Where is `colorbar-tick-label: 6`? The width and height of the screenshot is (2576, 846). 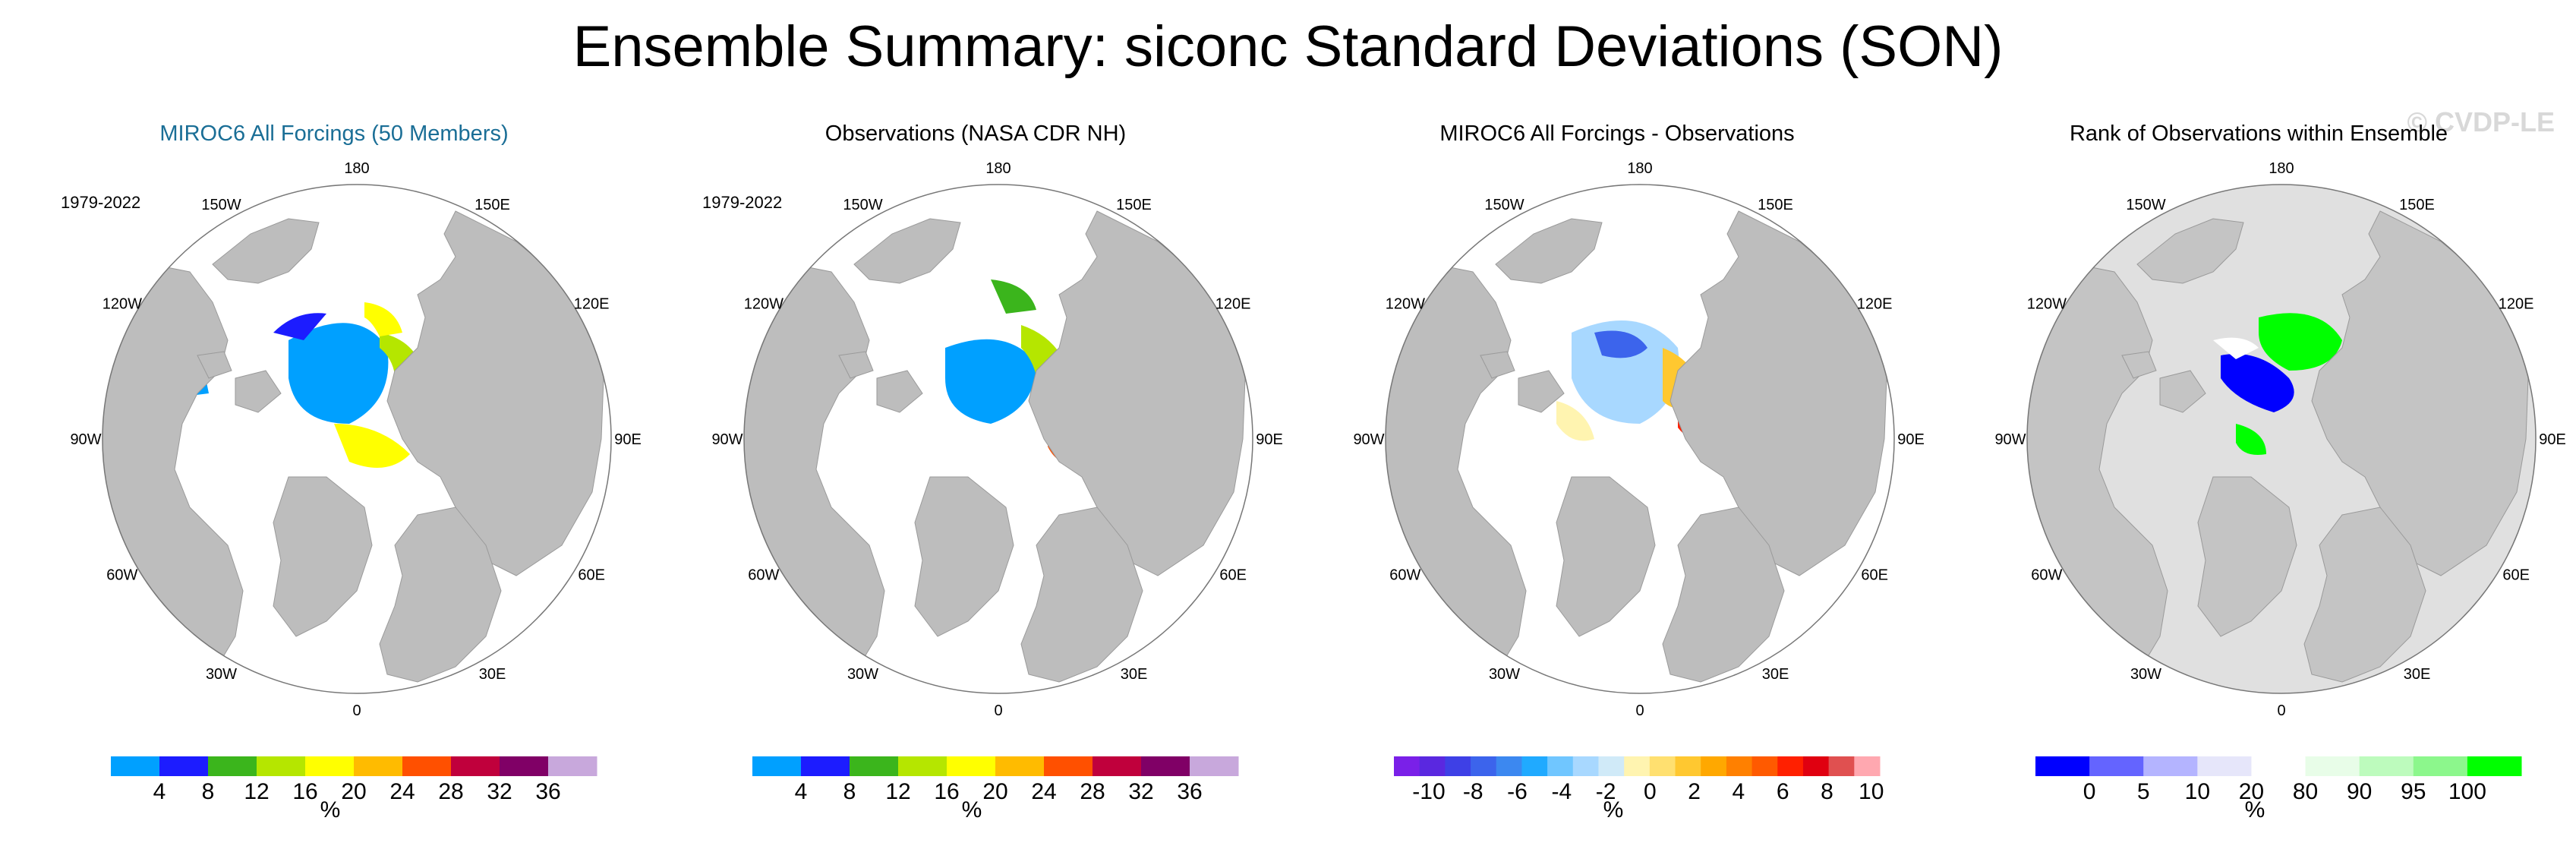 colorbar-tick-label: 6 is located at coordinates (1782, 791).